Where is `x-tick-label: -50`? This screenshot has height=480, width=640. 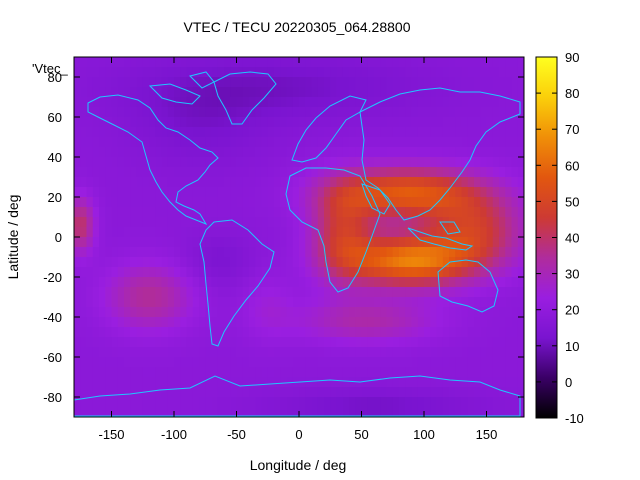
x-tick-label: -50 is located at coordinates (236, 434).